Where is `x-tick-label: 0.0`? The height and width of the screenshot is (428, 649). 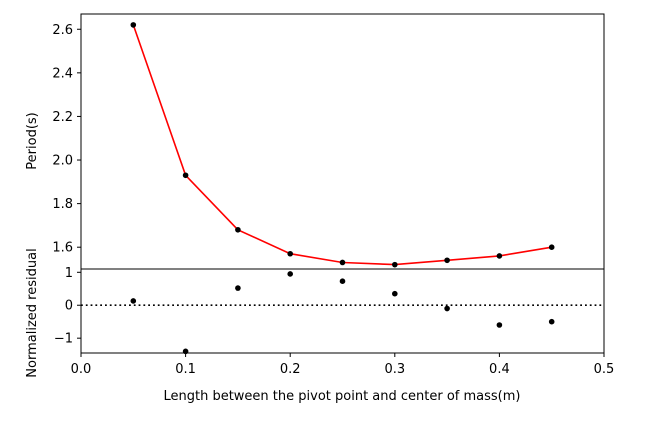 x-tick-label: 0.0 is located at coordinates (81, 369).